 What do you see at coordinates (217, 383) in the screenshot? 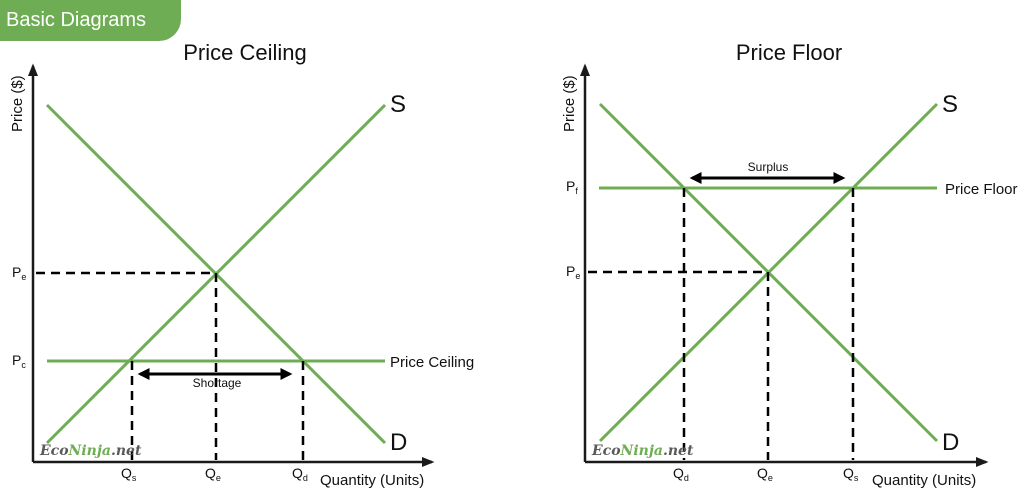
I see `shortage-label: Shortage` at bounding box center [217, 383].